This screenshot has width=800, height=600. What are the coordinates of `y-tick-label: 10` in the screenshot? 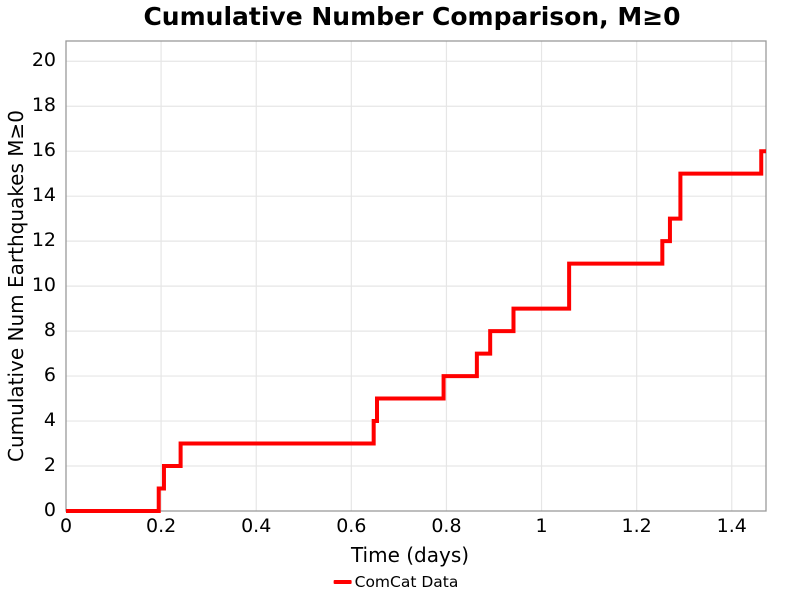 It's located at (43, 285).